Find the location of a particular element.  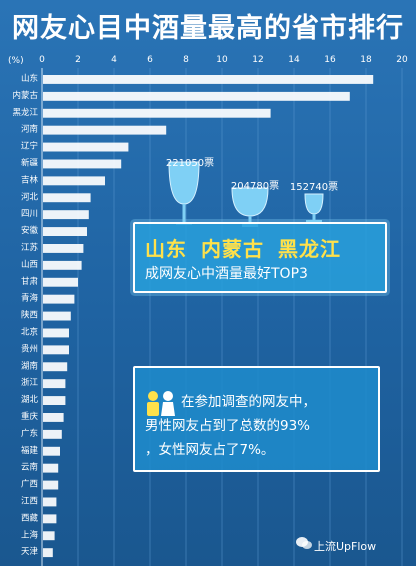

top3-callout: 山东 内蒙古 黑龙江 成网友心中酒量最好TOP3 is located at coordinates (260, 257).